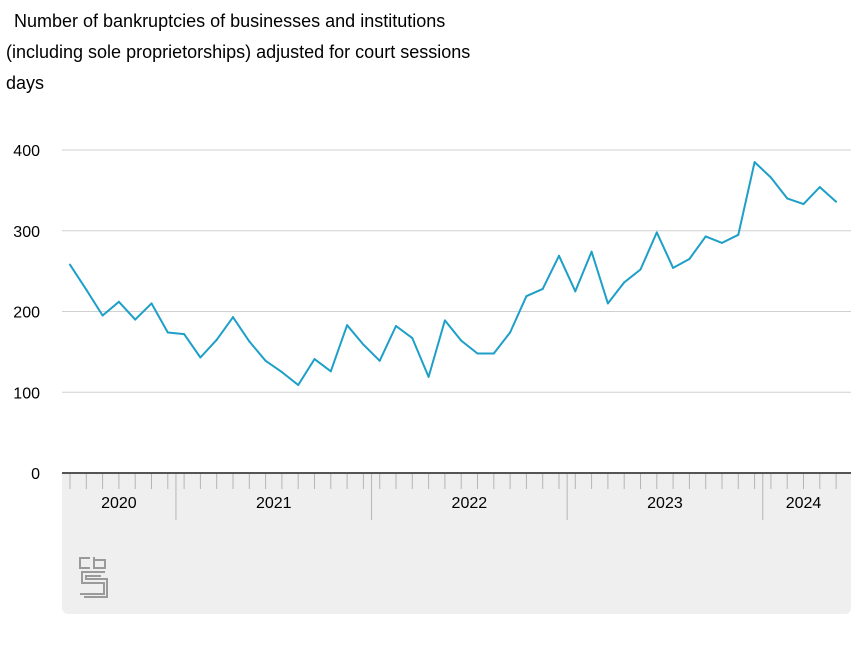 Image resolution: width=865 pixels, height=649 pixels. Describe the element at coordinates (119, 503) in the screenshot. I see `x-year-label: 2020` at that location.